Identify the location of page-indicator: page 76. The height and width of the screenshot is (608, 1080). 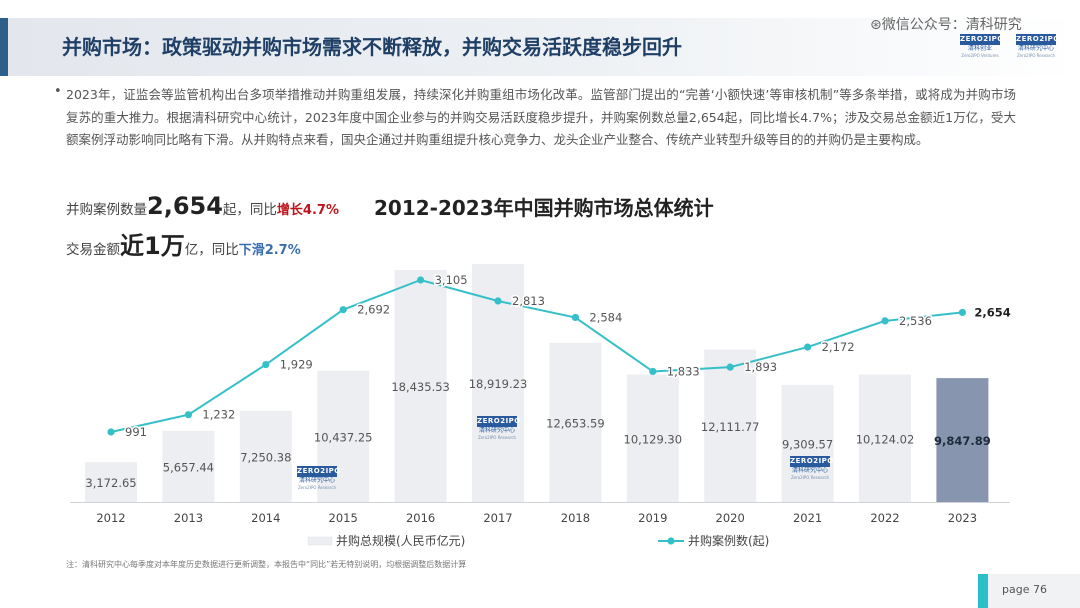
(1029, 591).